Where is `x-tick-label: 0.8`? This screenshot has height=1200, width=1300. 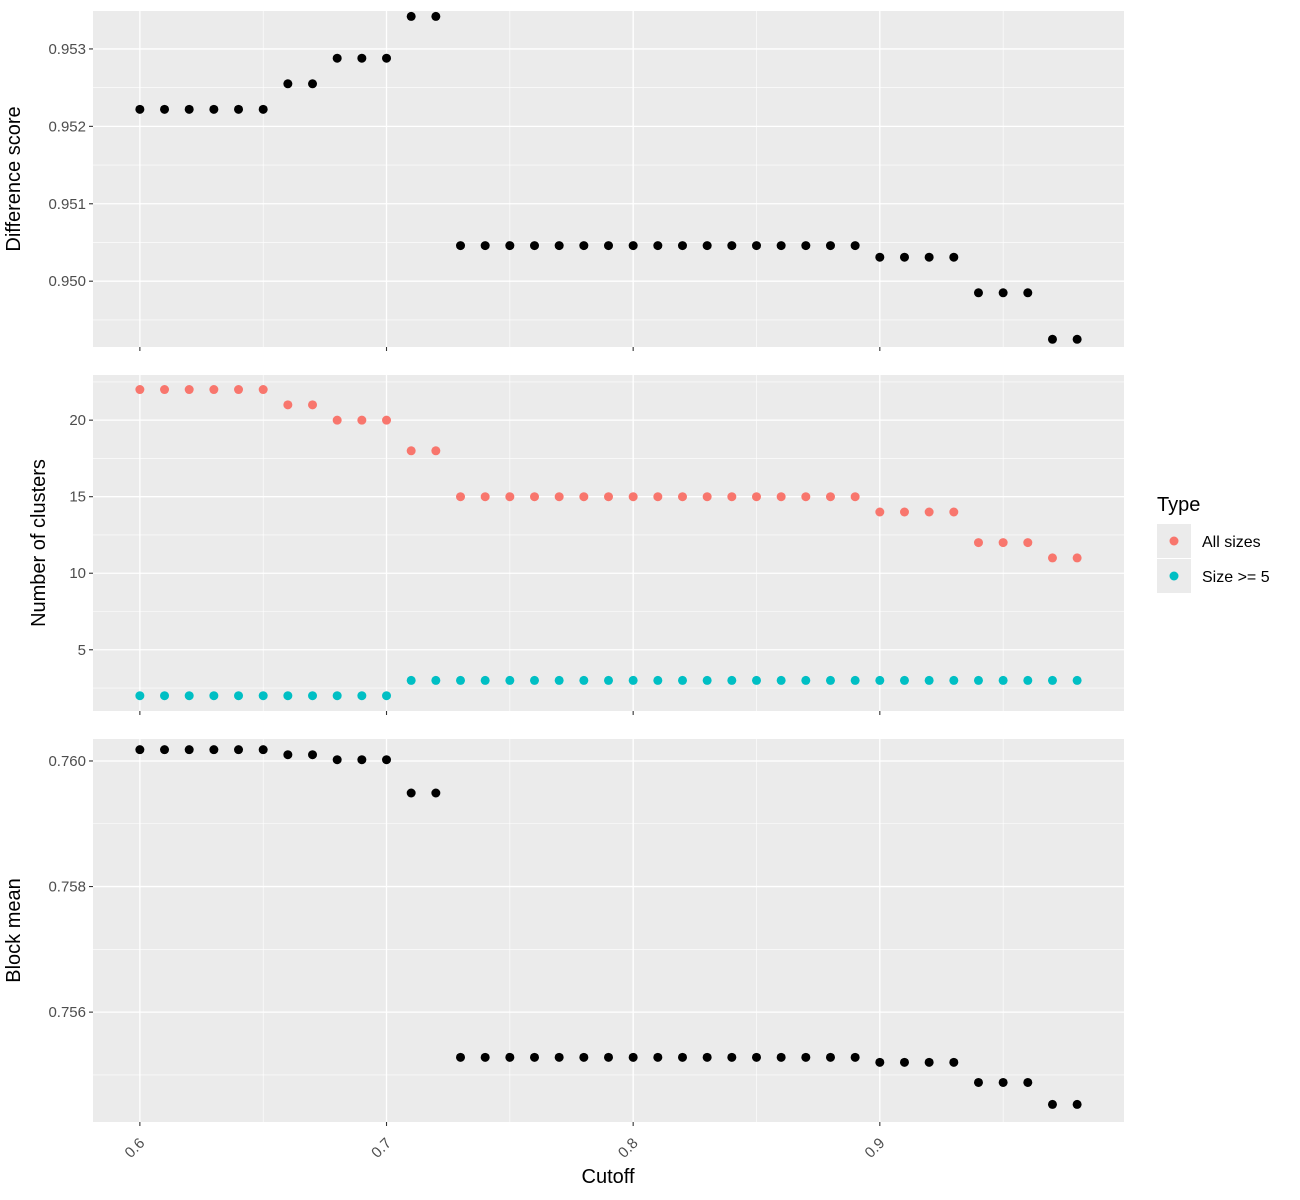 x-tick-label: 0.8 is located at coordinates (628, 1148).